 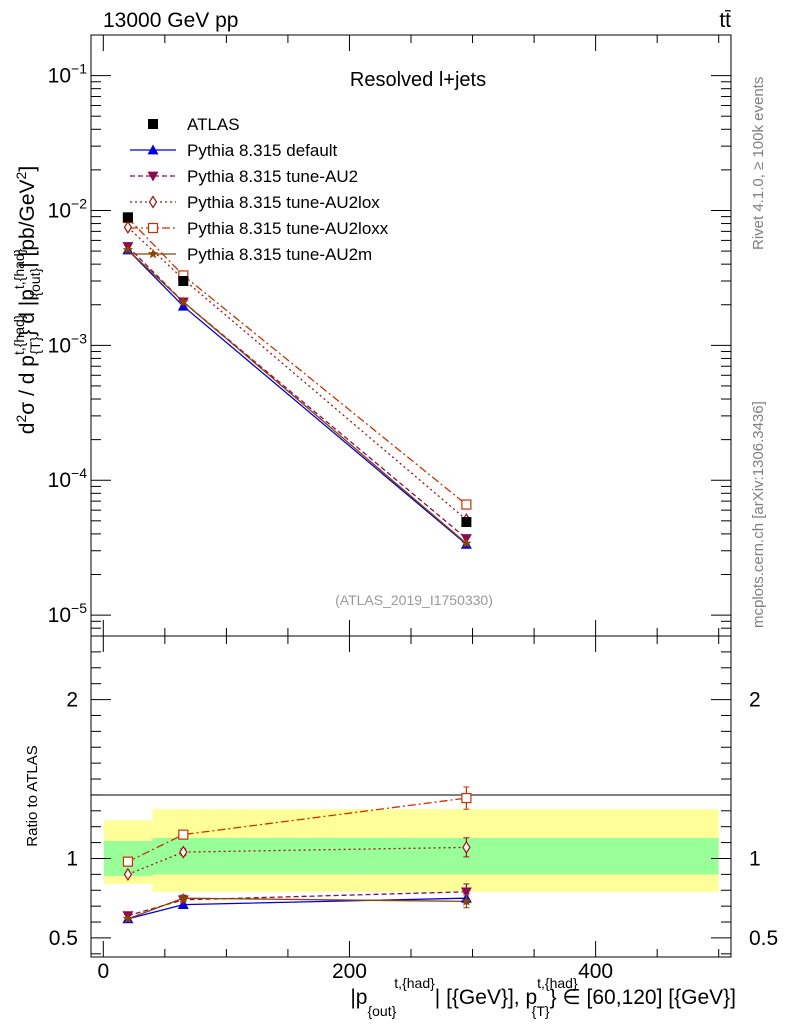 I want to click on x-tick-label: 0, so click(x=103, y=971).